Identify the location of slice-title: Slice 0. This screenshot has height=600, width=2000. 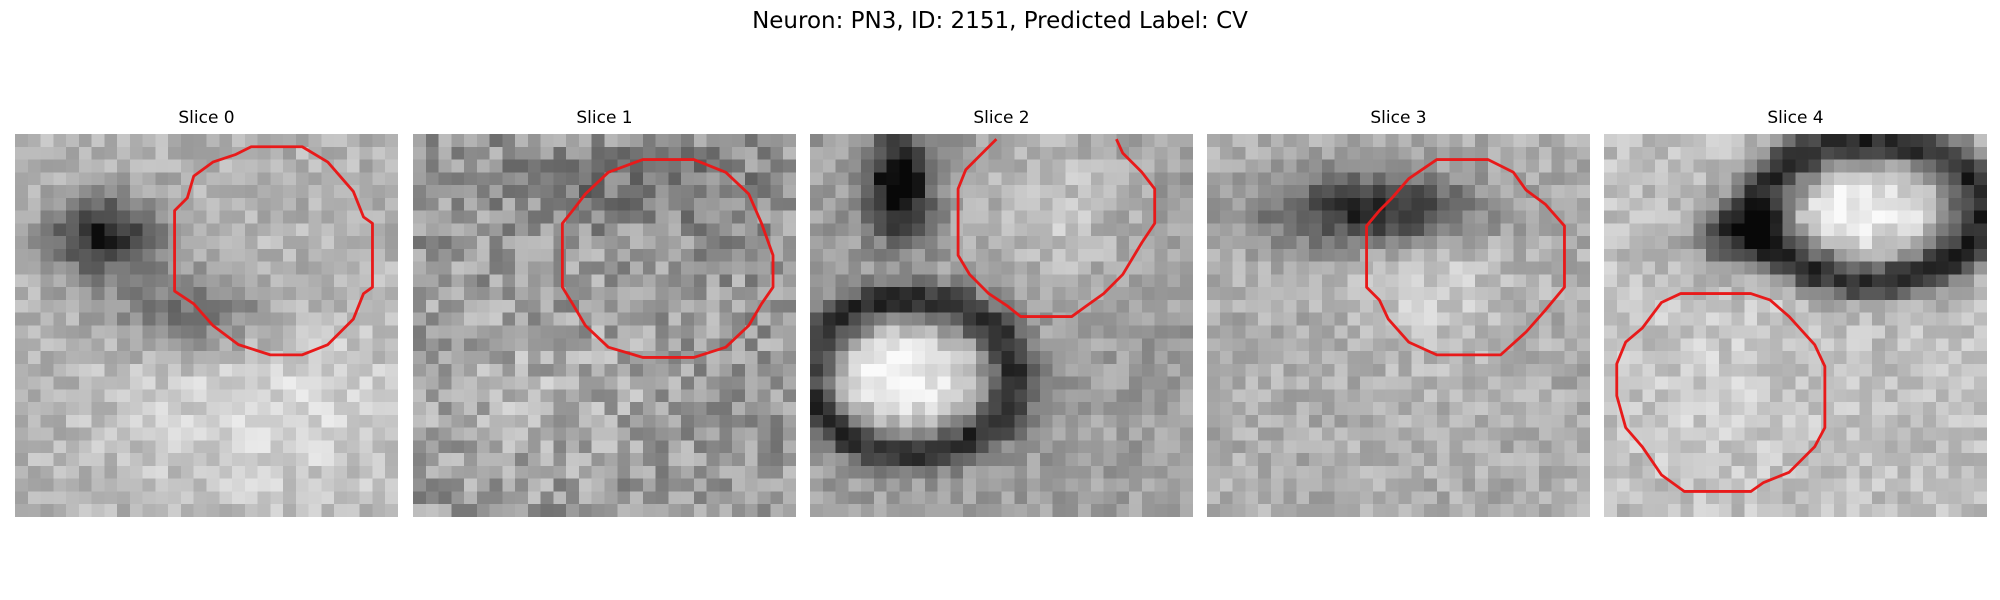
(206, 118).